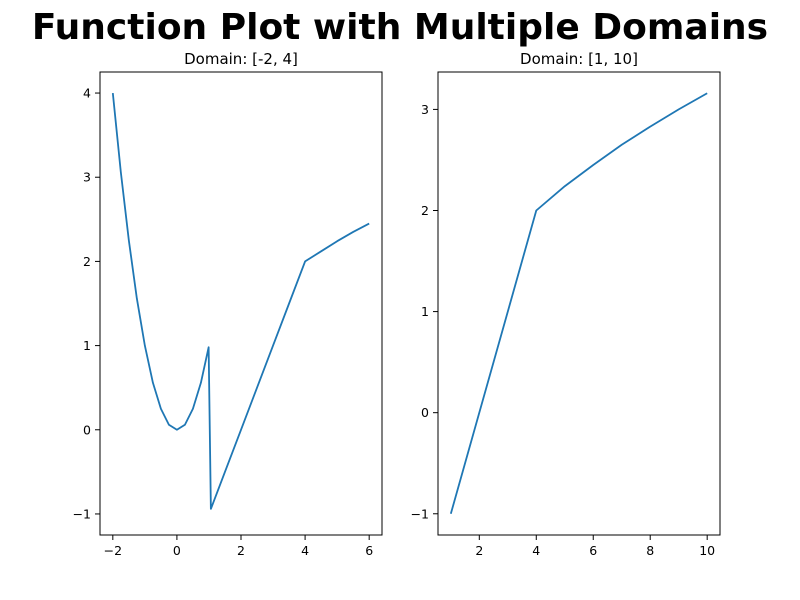 Image resolution: width=800 pixels, height=600 pixels. What do you see at coordinates (707, 550) in the screenshot?
I see `x-tick-label: 10` at bounding box center [707, 550].